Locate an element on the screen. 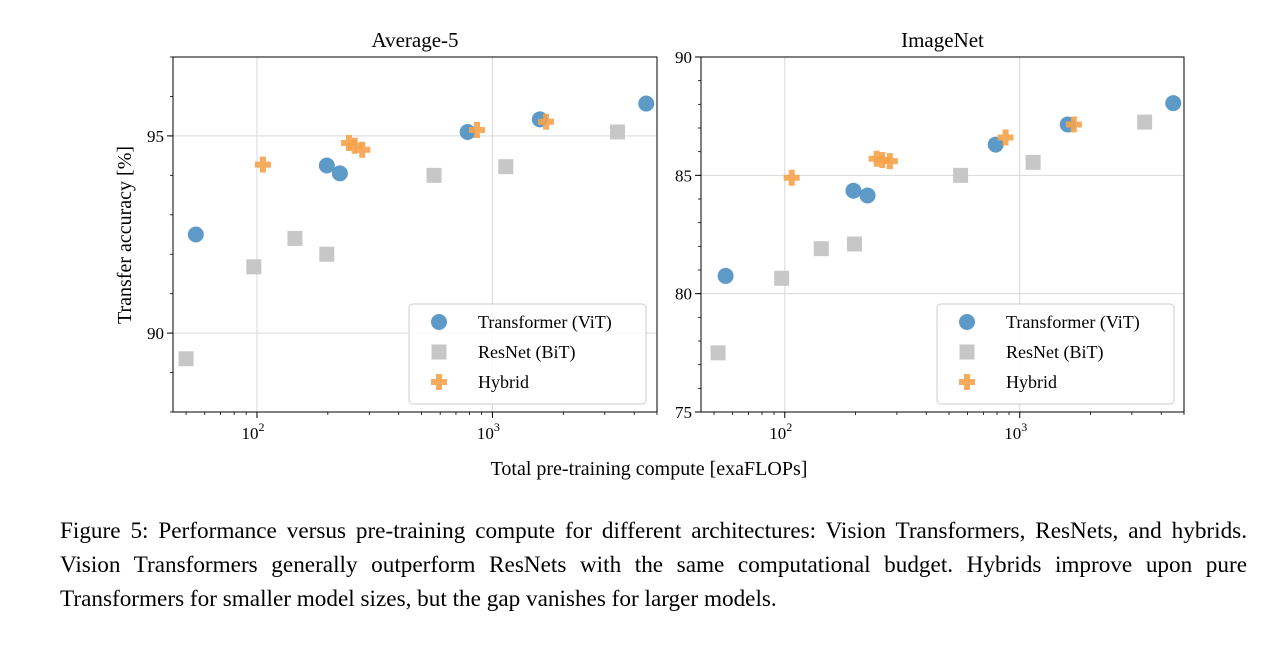  x-axis-label: Total pre-training compute [exaFLOPs] is located at coordinates (649, 469).